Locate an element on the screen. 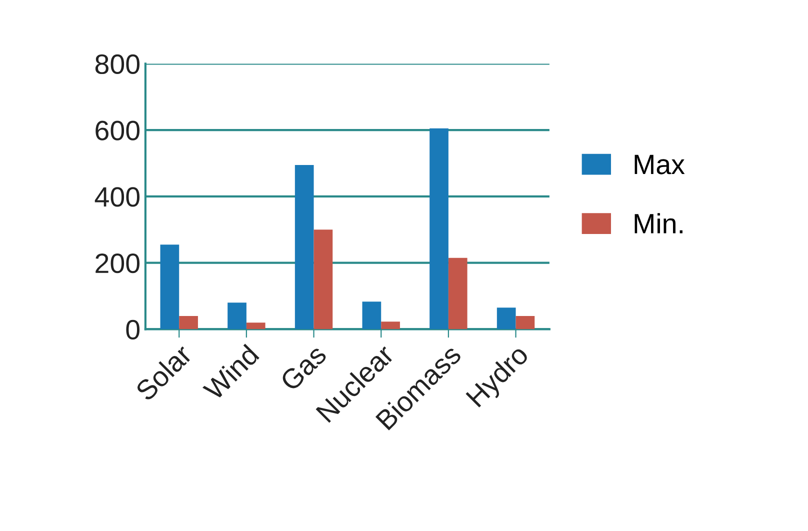 Image resolution: width=808 pixels, height=531 pixels. y-tick-label: 0 is located at coordinates (133, 330).